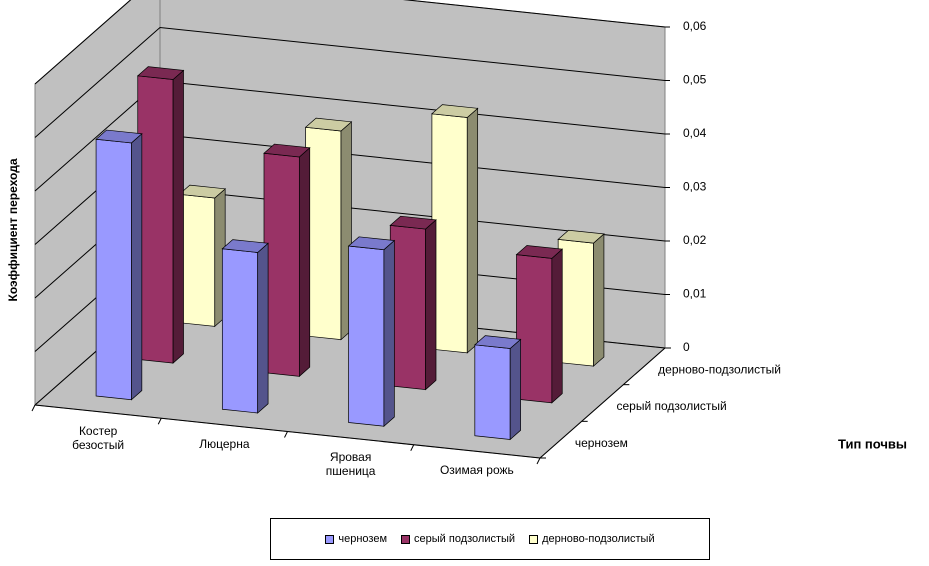  Describe the element at coordinates (363, 539) in the screenshot. I see `legend-label: чернозем` at that location.